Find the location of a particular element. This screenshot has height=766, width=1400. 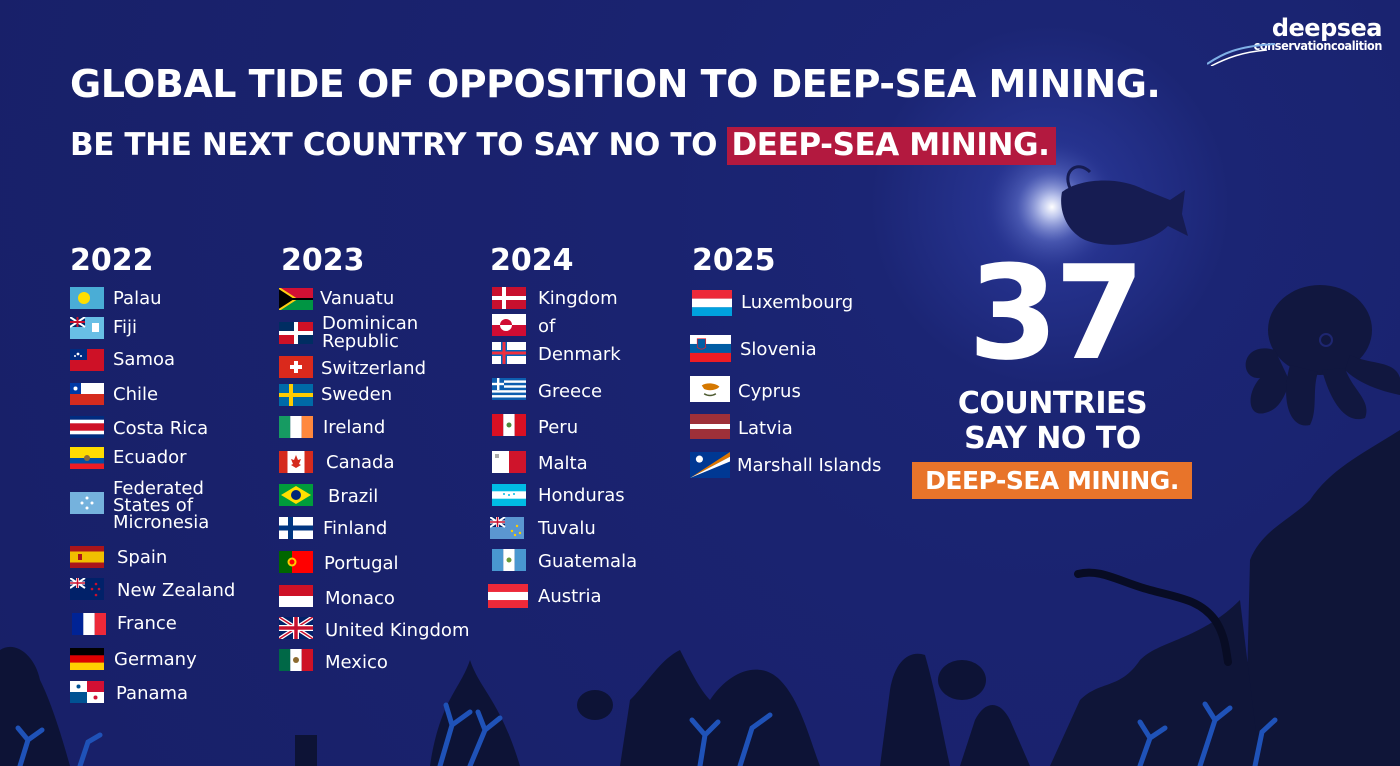

country-label-chile: Chile is located at coordinates (136, 394).